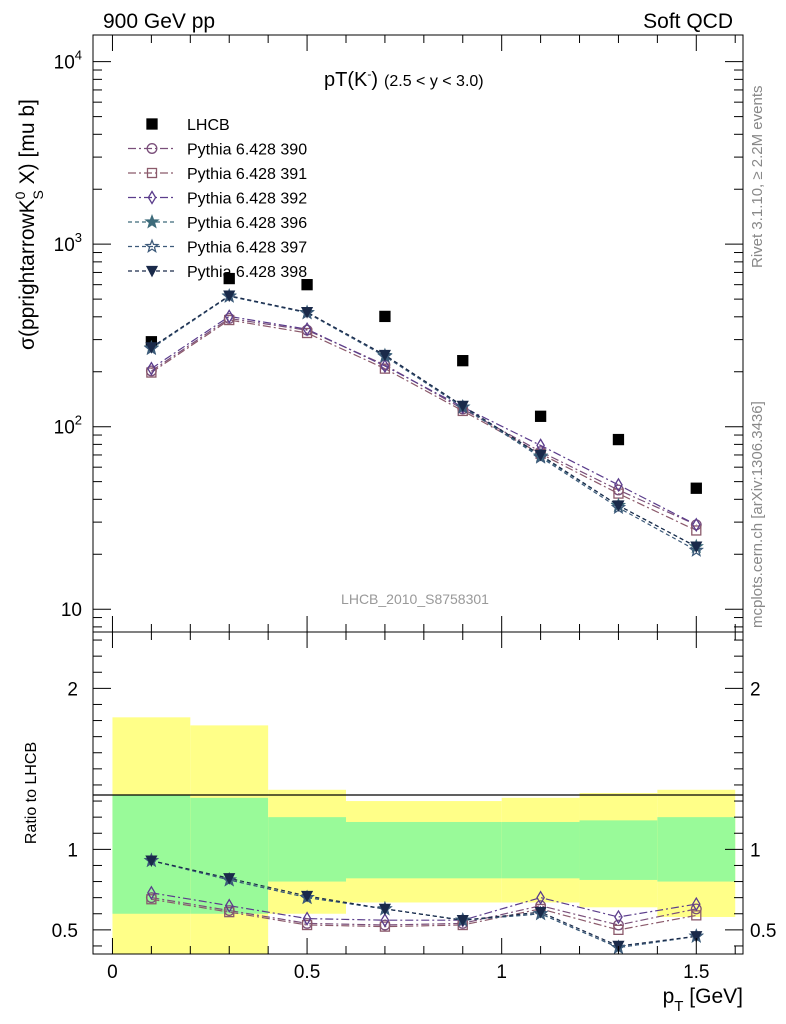 This screenshot has height=1024, width=786. Describe the element at coordinates (68, 61) in the screenshot. I see `main-y-tick-label: 10⁴` at that location.